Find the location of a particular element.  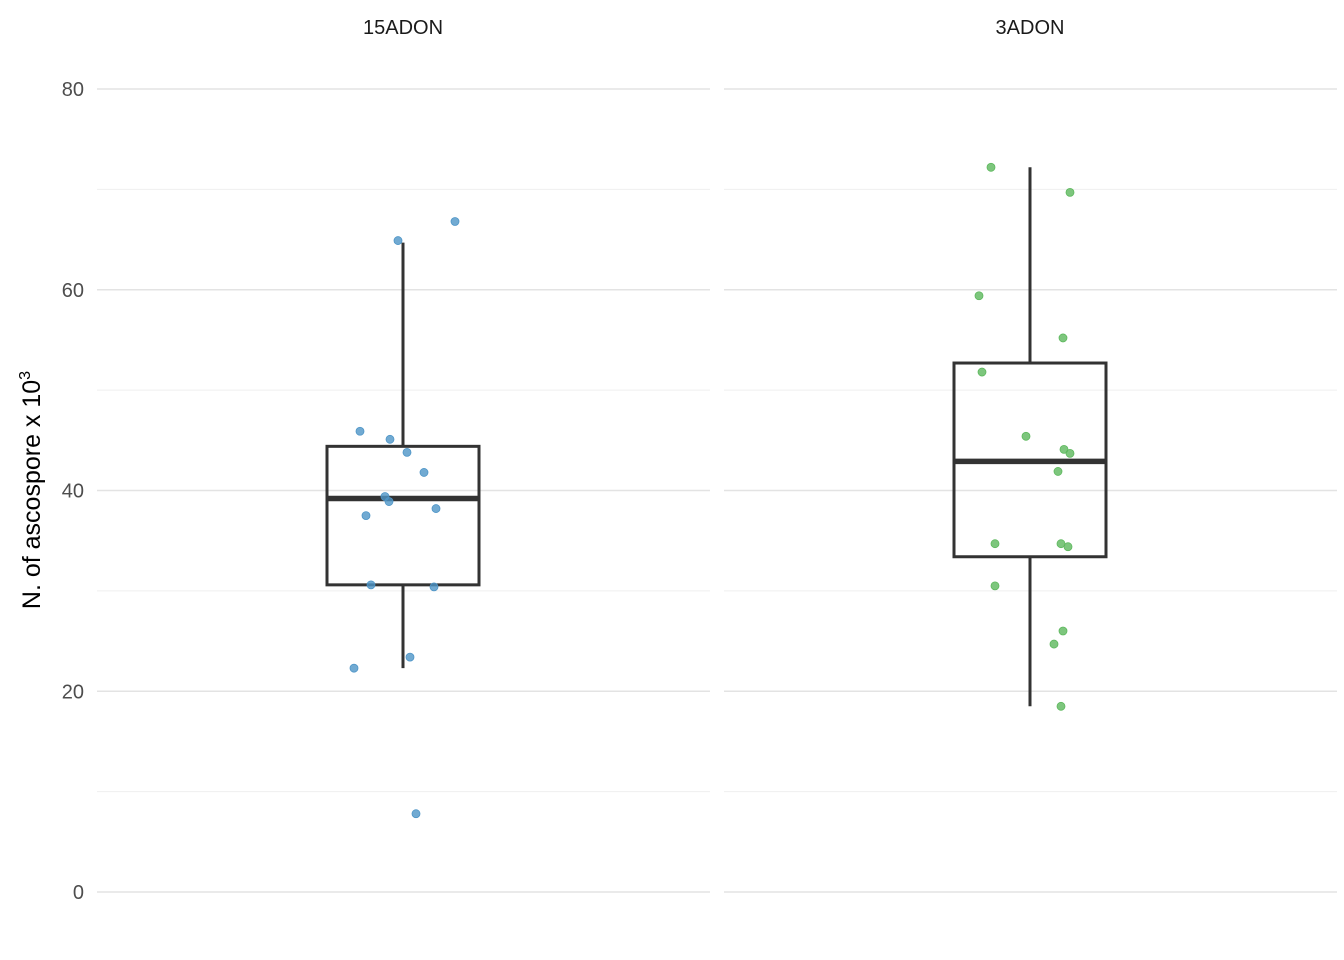

y-axis-ticks: 0 20 40 60 80 is located at coordinates (73, 491).